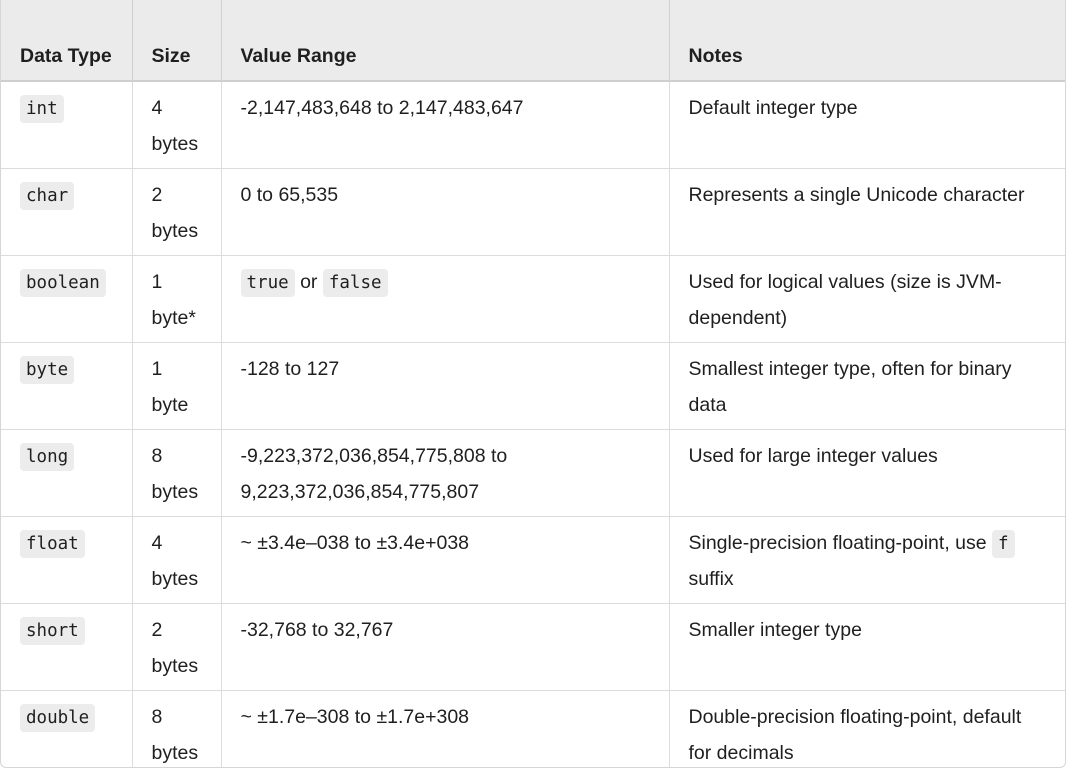 The image size is (1070, 772). Describe the element at coordinates (813, 456) in the screenshot. I see `cell-notes: Used for large integer values` at that location.